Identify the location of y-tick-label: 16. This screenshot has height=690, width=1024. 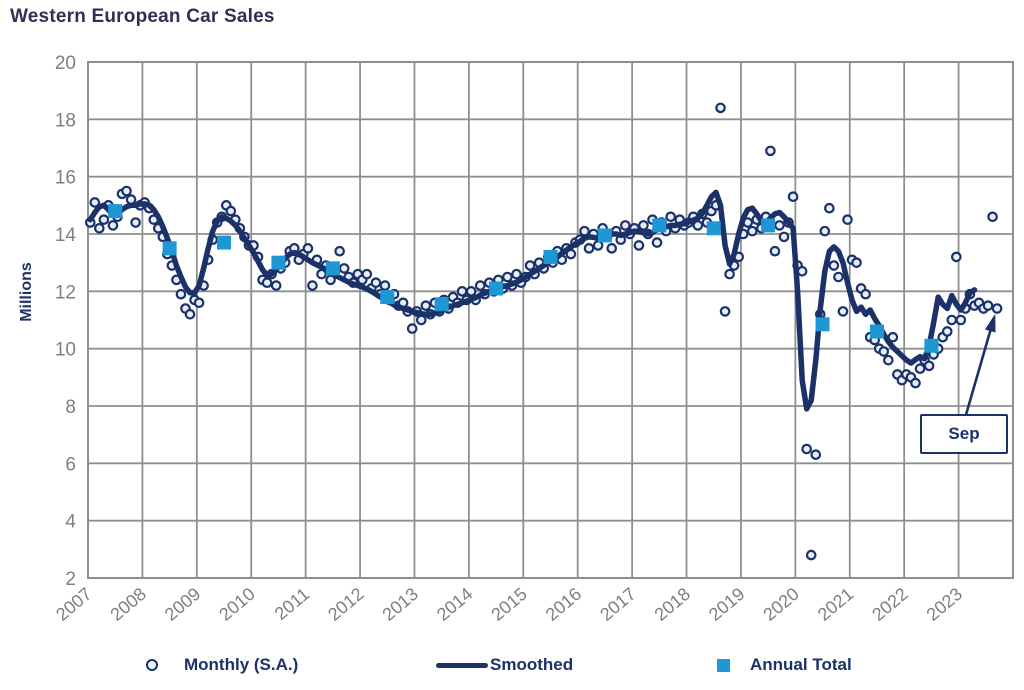
(65, 178).